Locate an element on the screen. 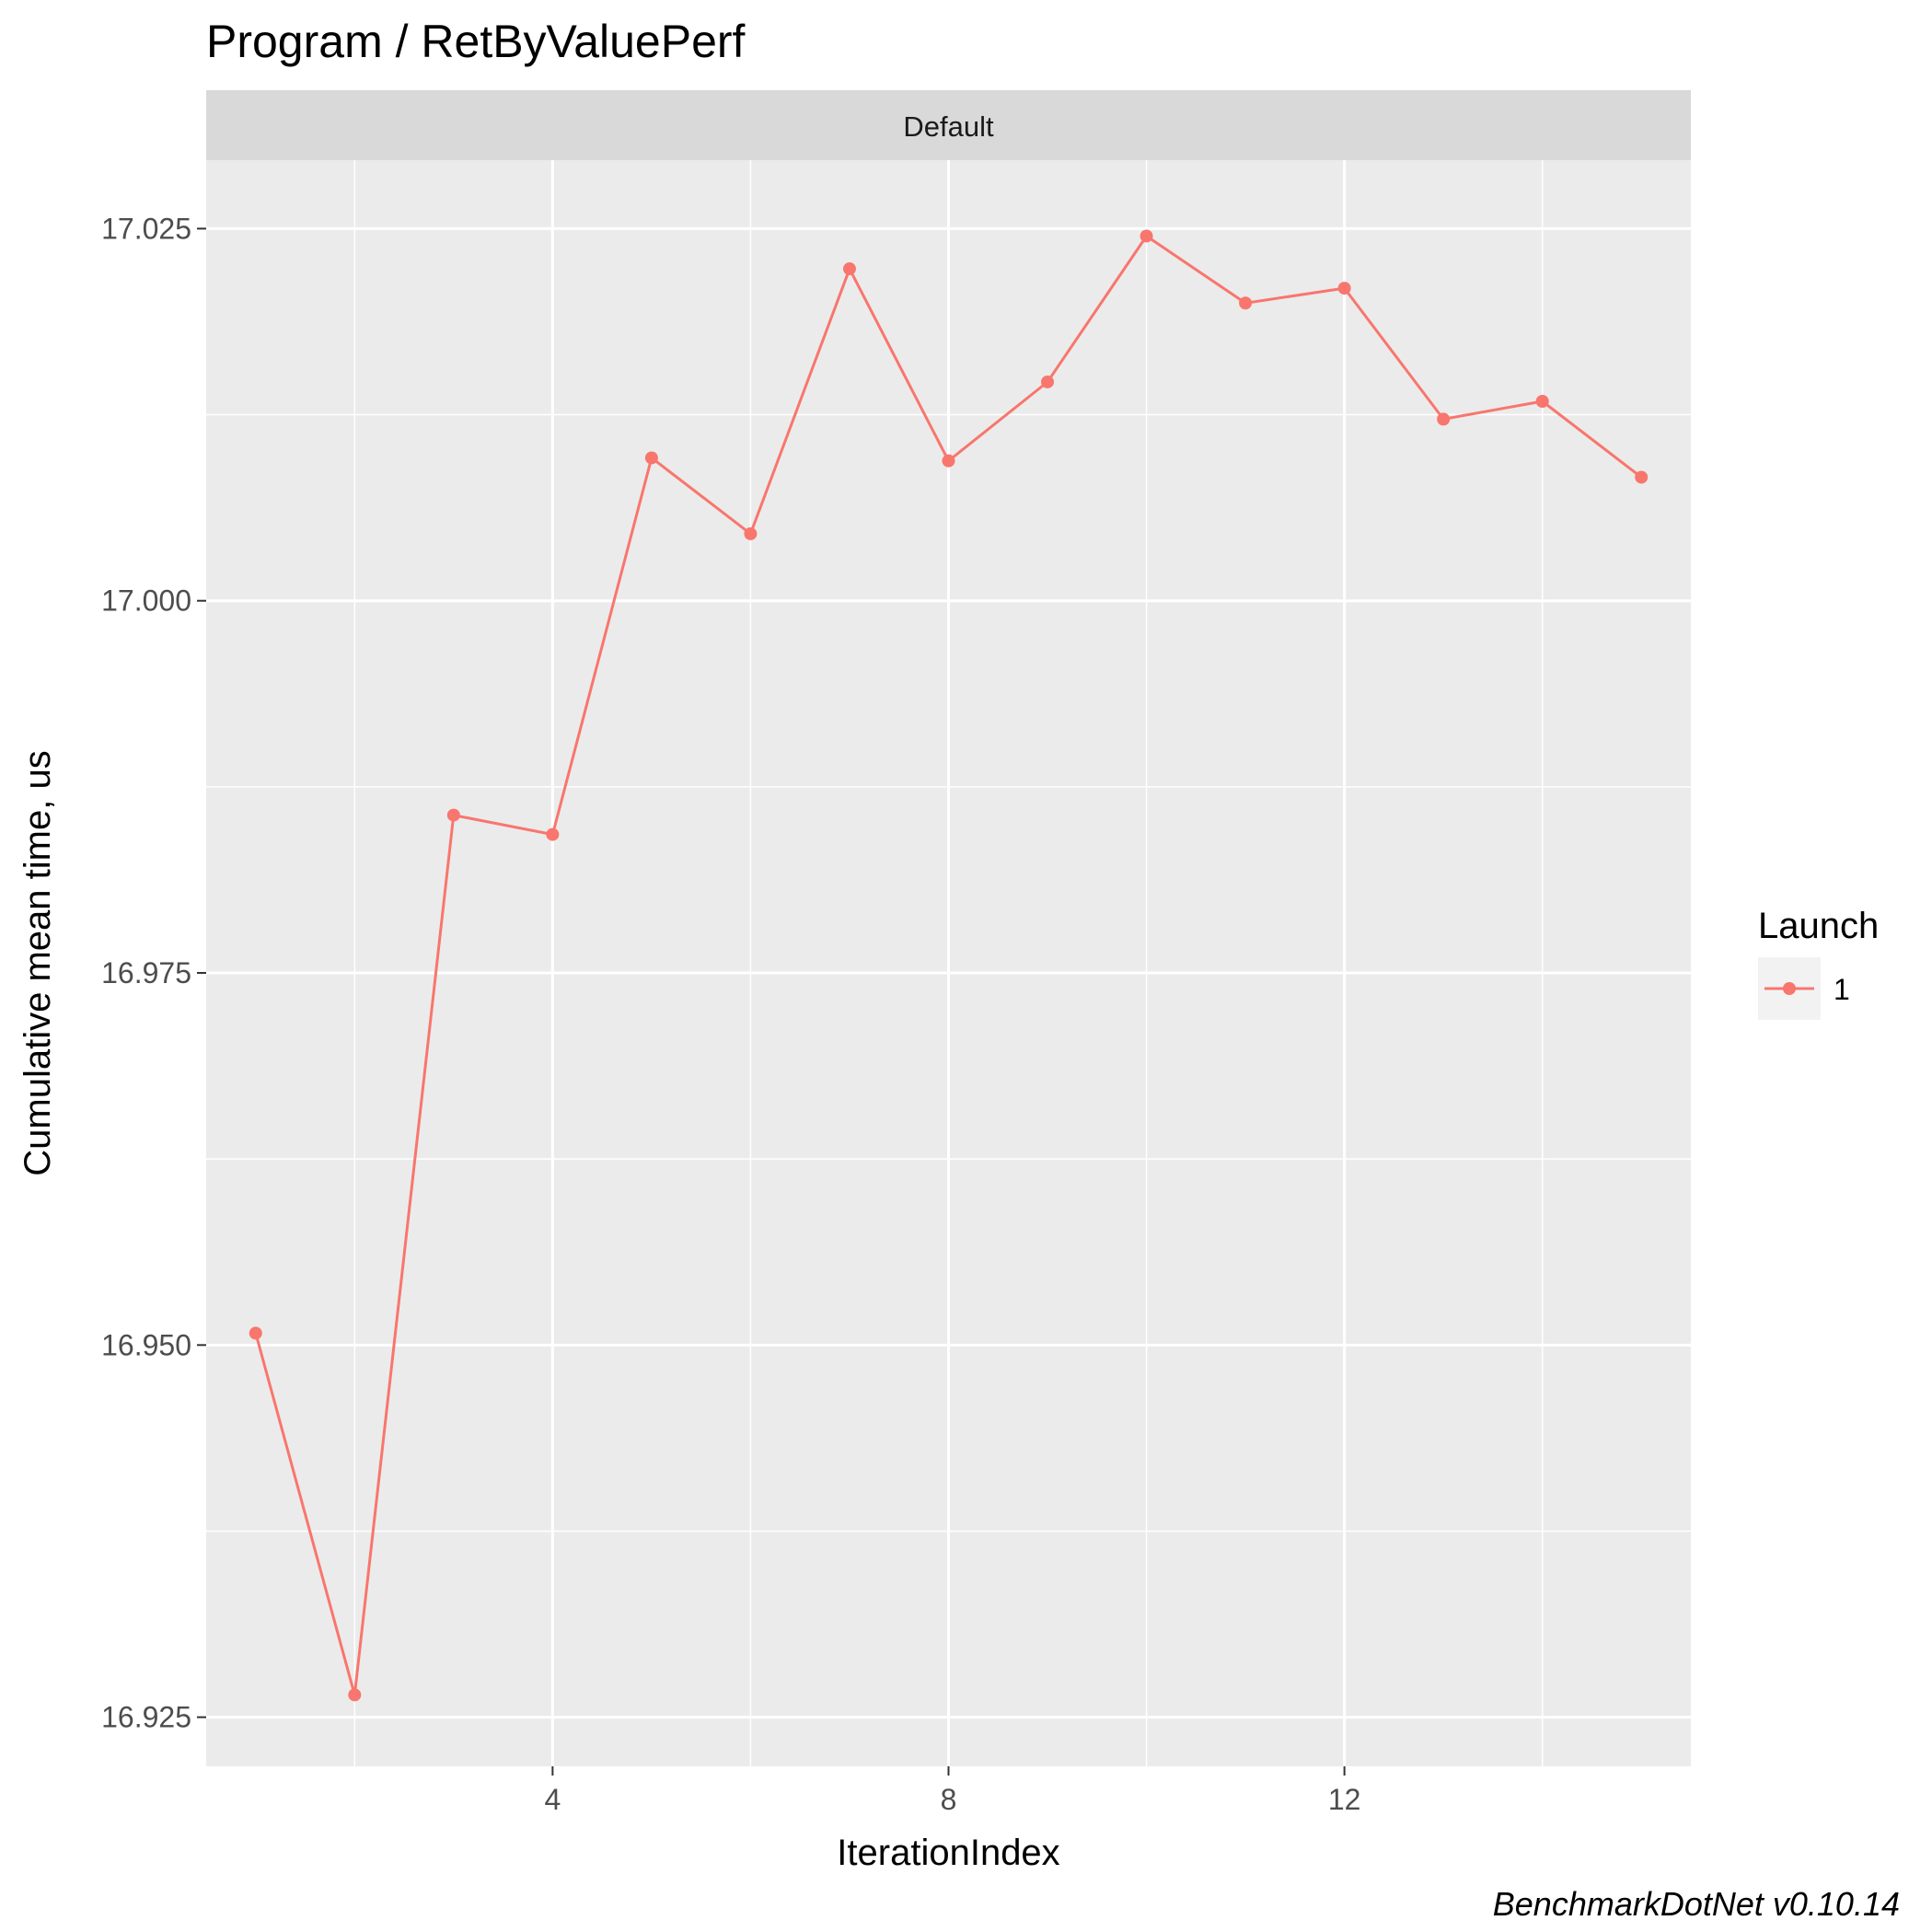 Image resolution: width=1932 pixels, height=1932 pixels. x-tick-label: 8 is located at coordinates (949, 1800).